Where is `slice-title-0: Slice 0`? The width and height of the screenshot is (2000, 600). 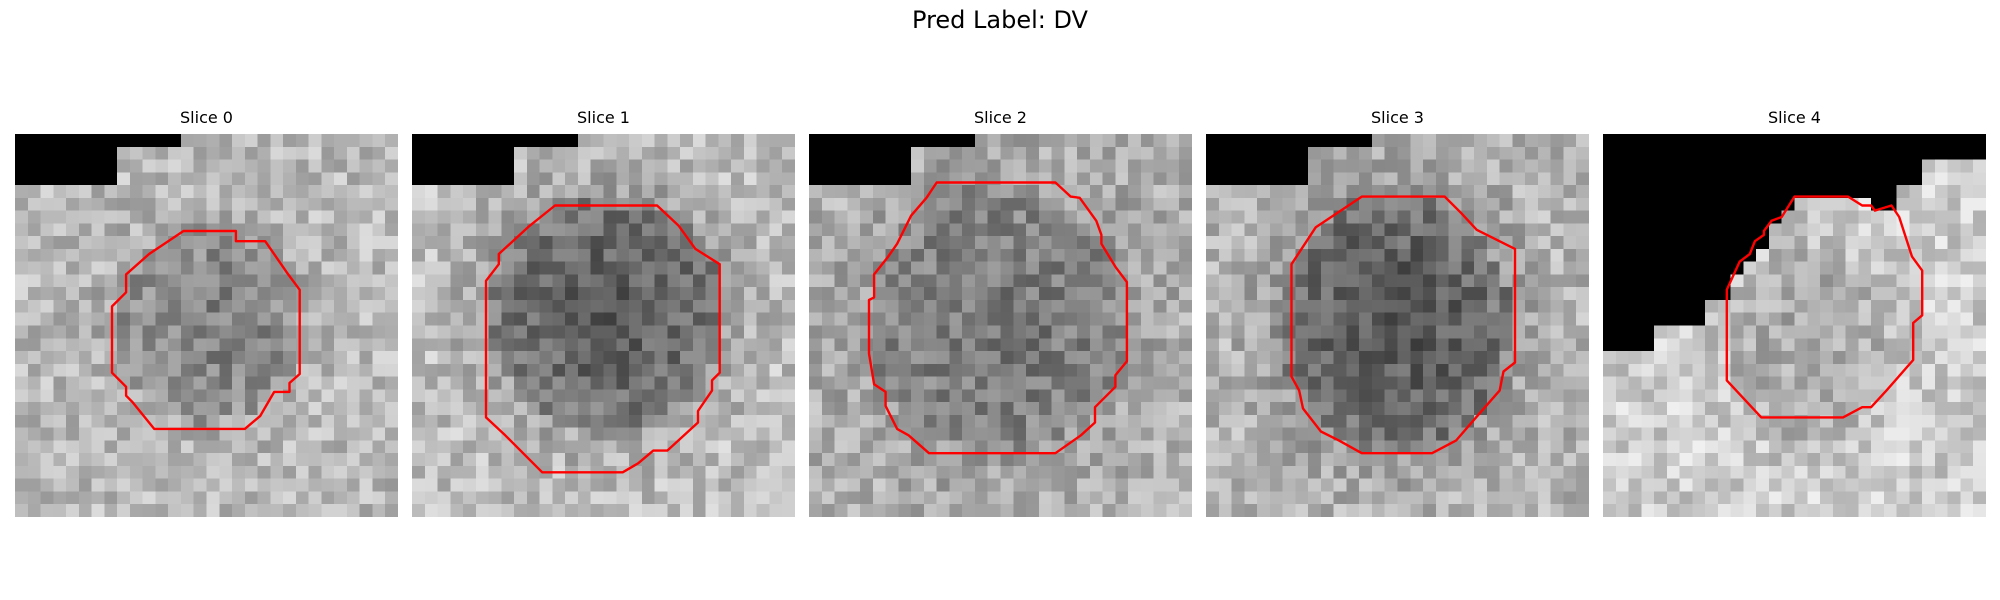 slice-title-0: Slice 0 is located at coordinates (206, 117).